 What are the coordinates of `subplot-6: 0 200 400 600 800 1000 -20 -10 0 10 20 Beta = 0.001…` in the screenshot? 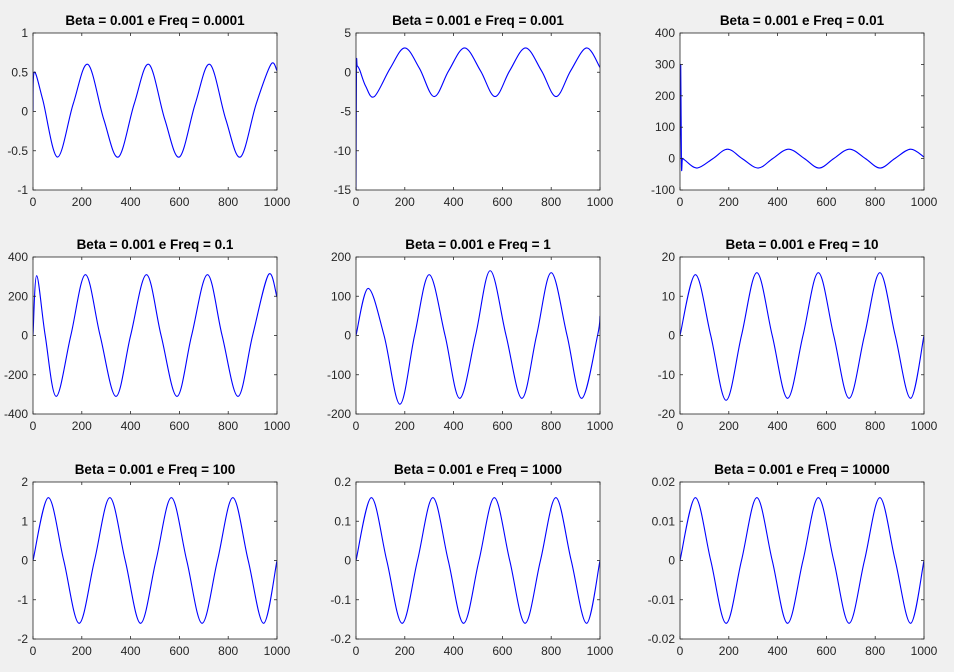 It's located at (798, 335).